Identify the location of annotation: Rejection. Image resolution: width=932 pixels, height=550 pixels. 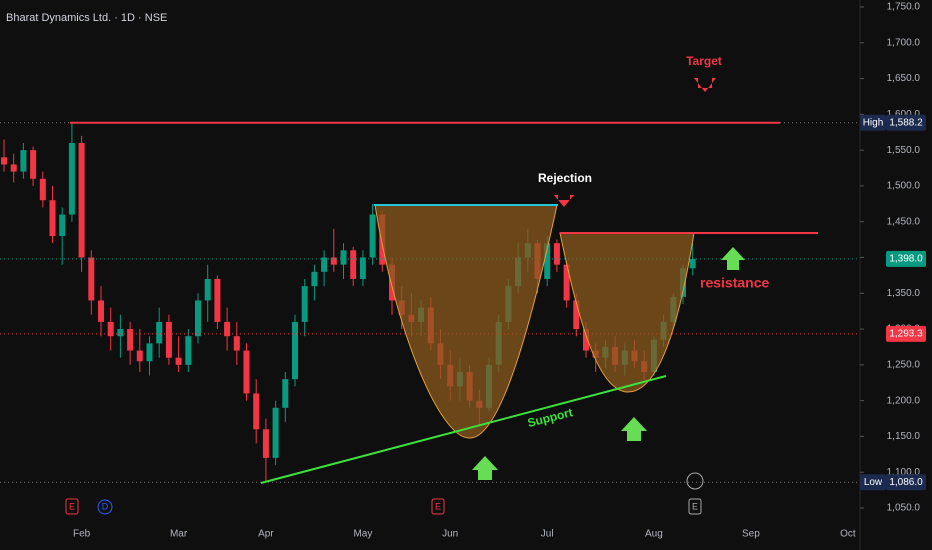
(565, 178).